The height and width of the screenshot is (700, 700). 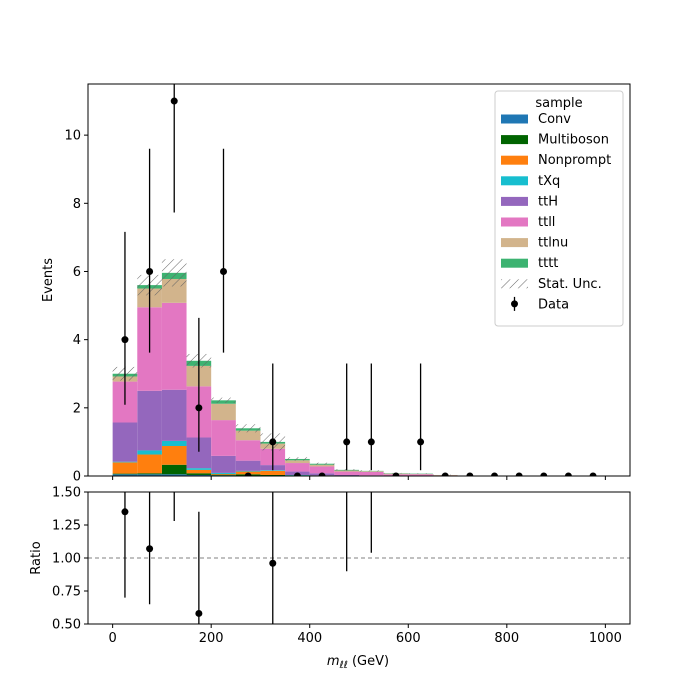 I want to click on legend-swatch-tth, so click(x=514, y=201).